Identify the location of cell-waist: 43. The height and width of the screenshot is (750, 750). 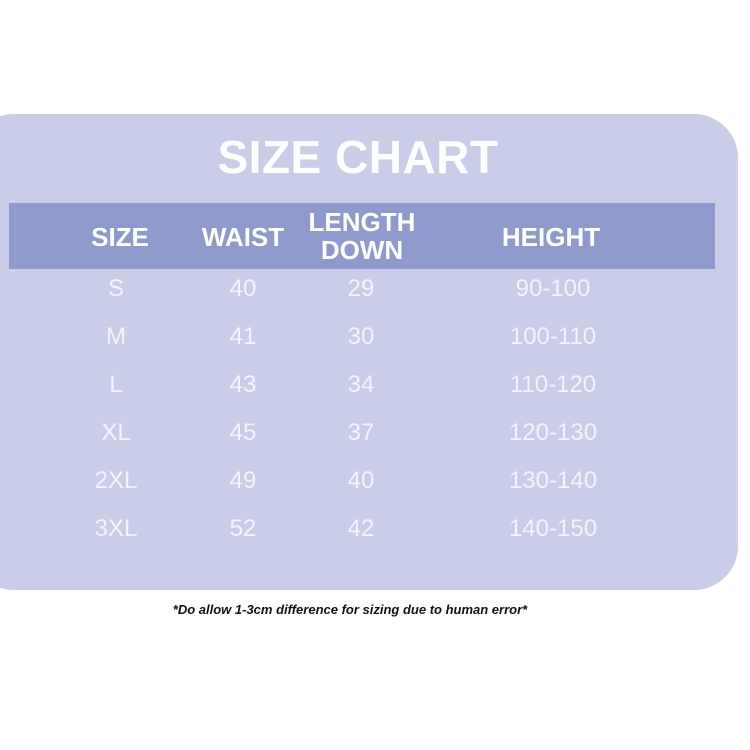
(243, 384).